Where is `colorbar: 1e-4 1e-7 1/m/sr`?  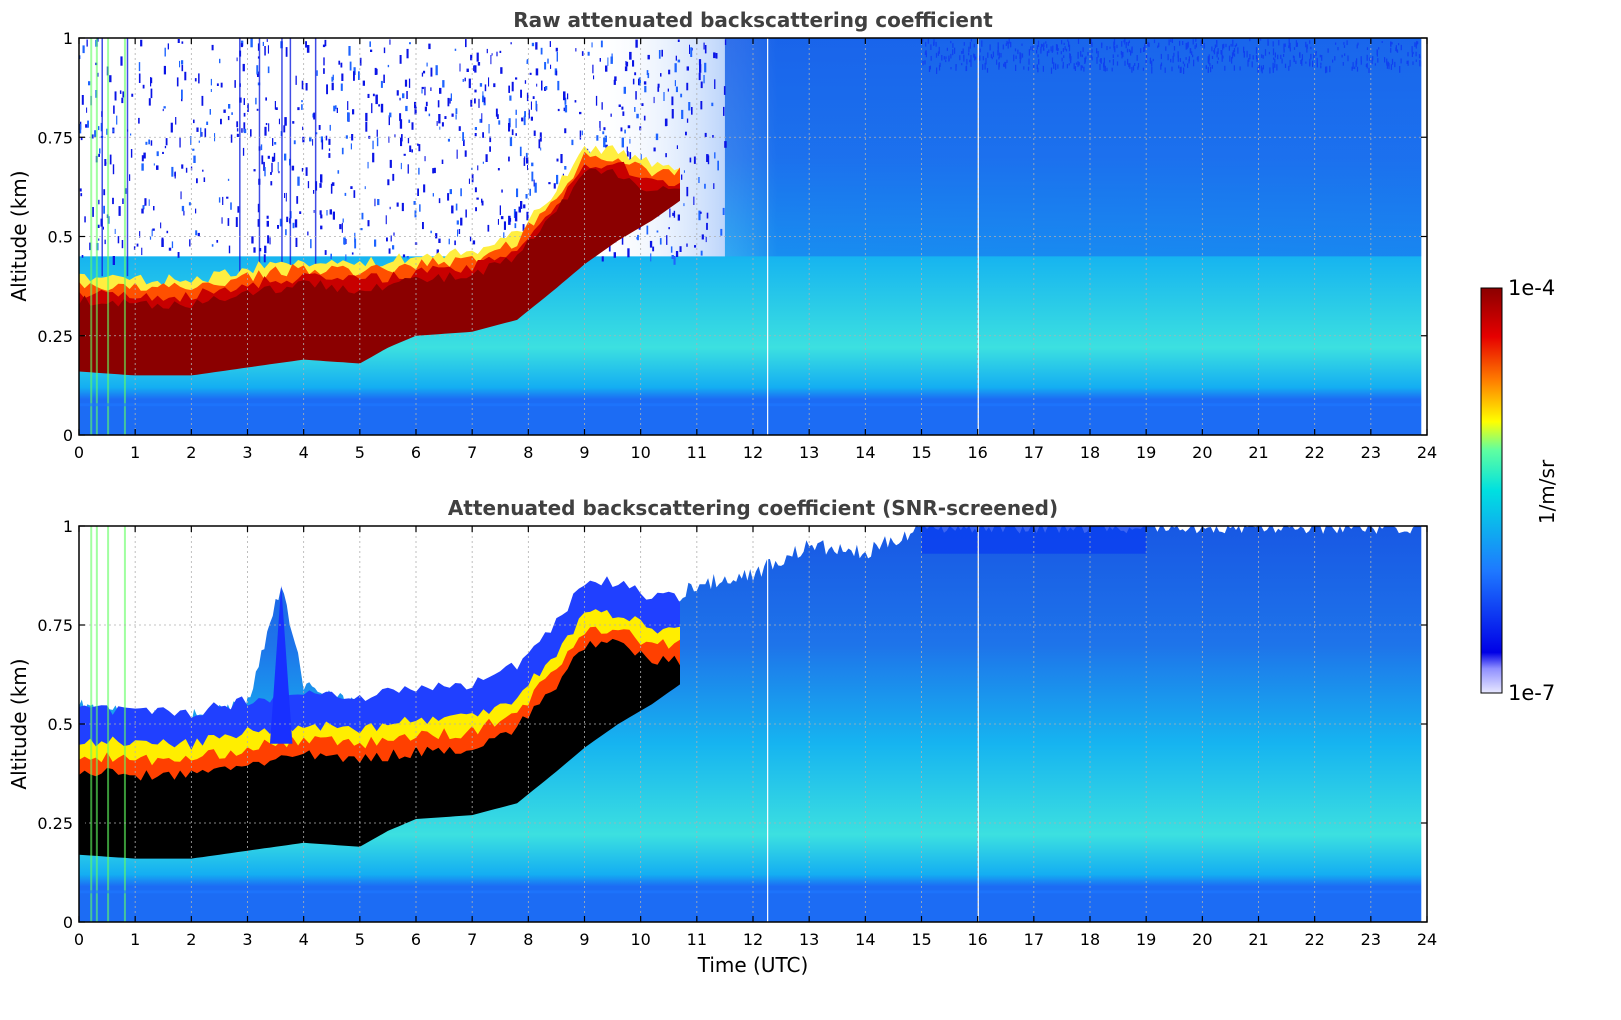
colorbar: 1e-4 1e-7 1/m/sr is located at coordinates (1519, 490).